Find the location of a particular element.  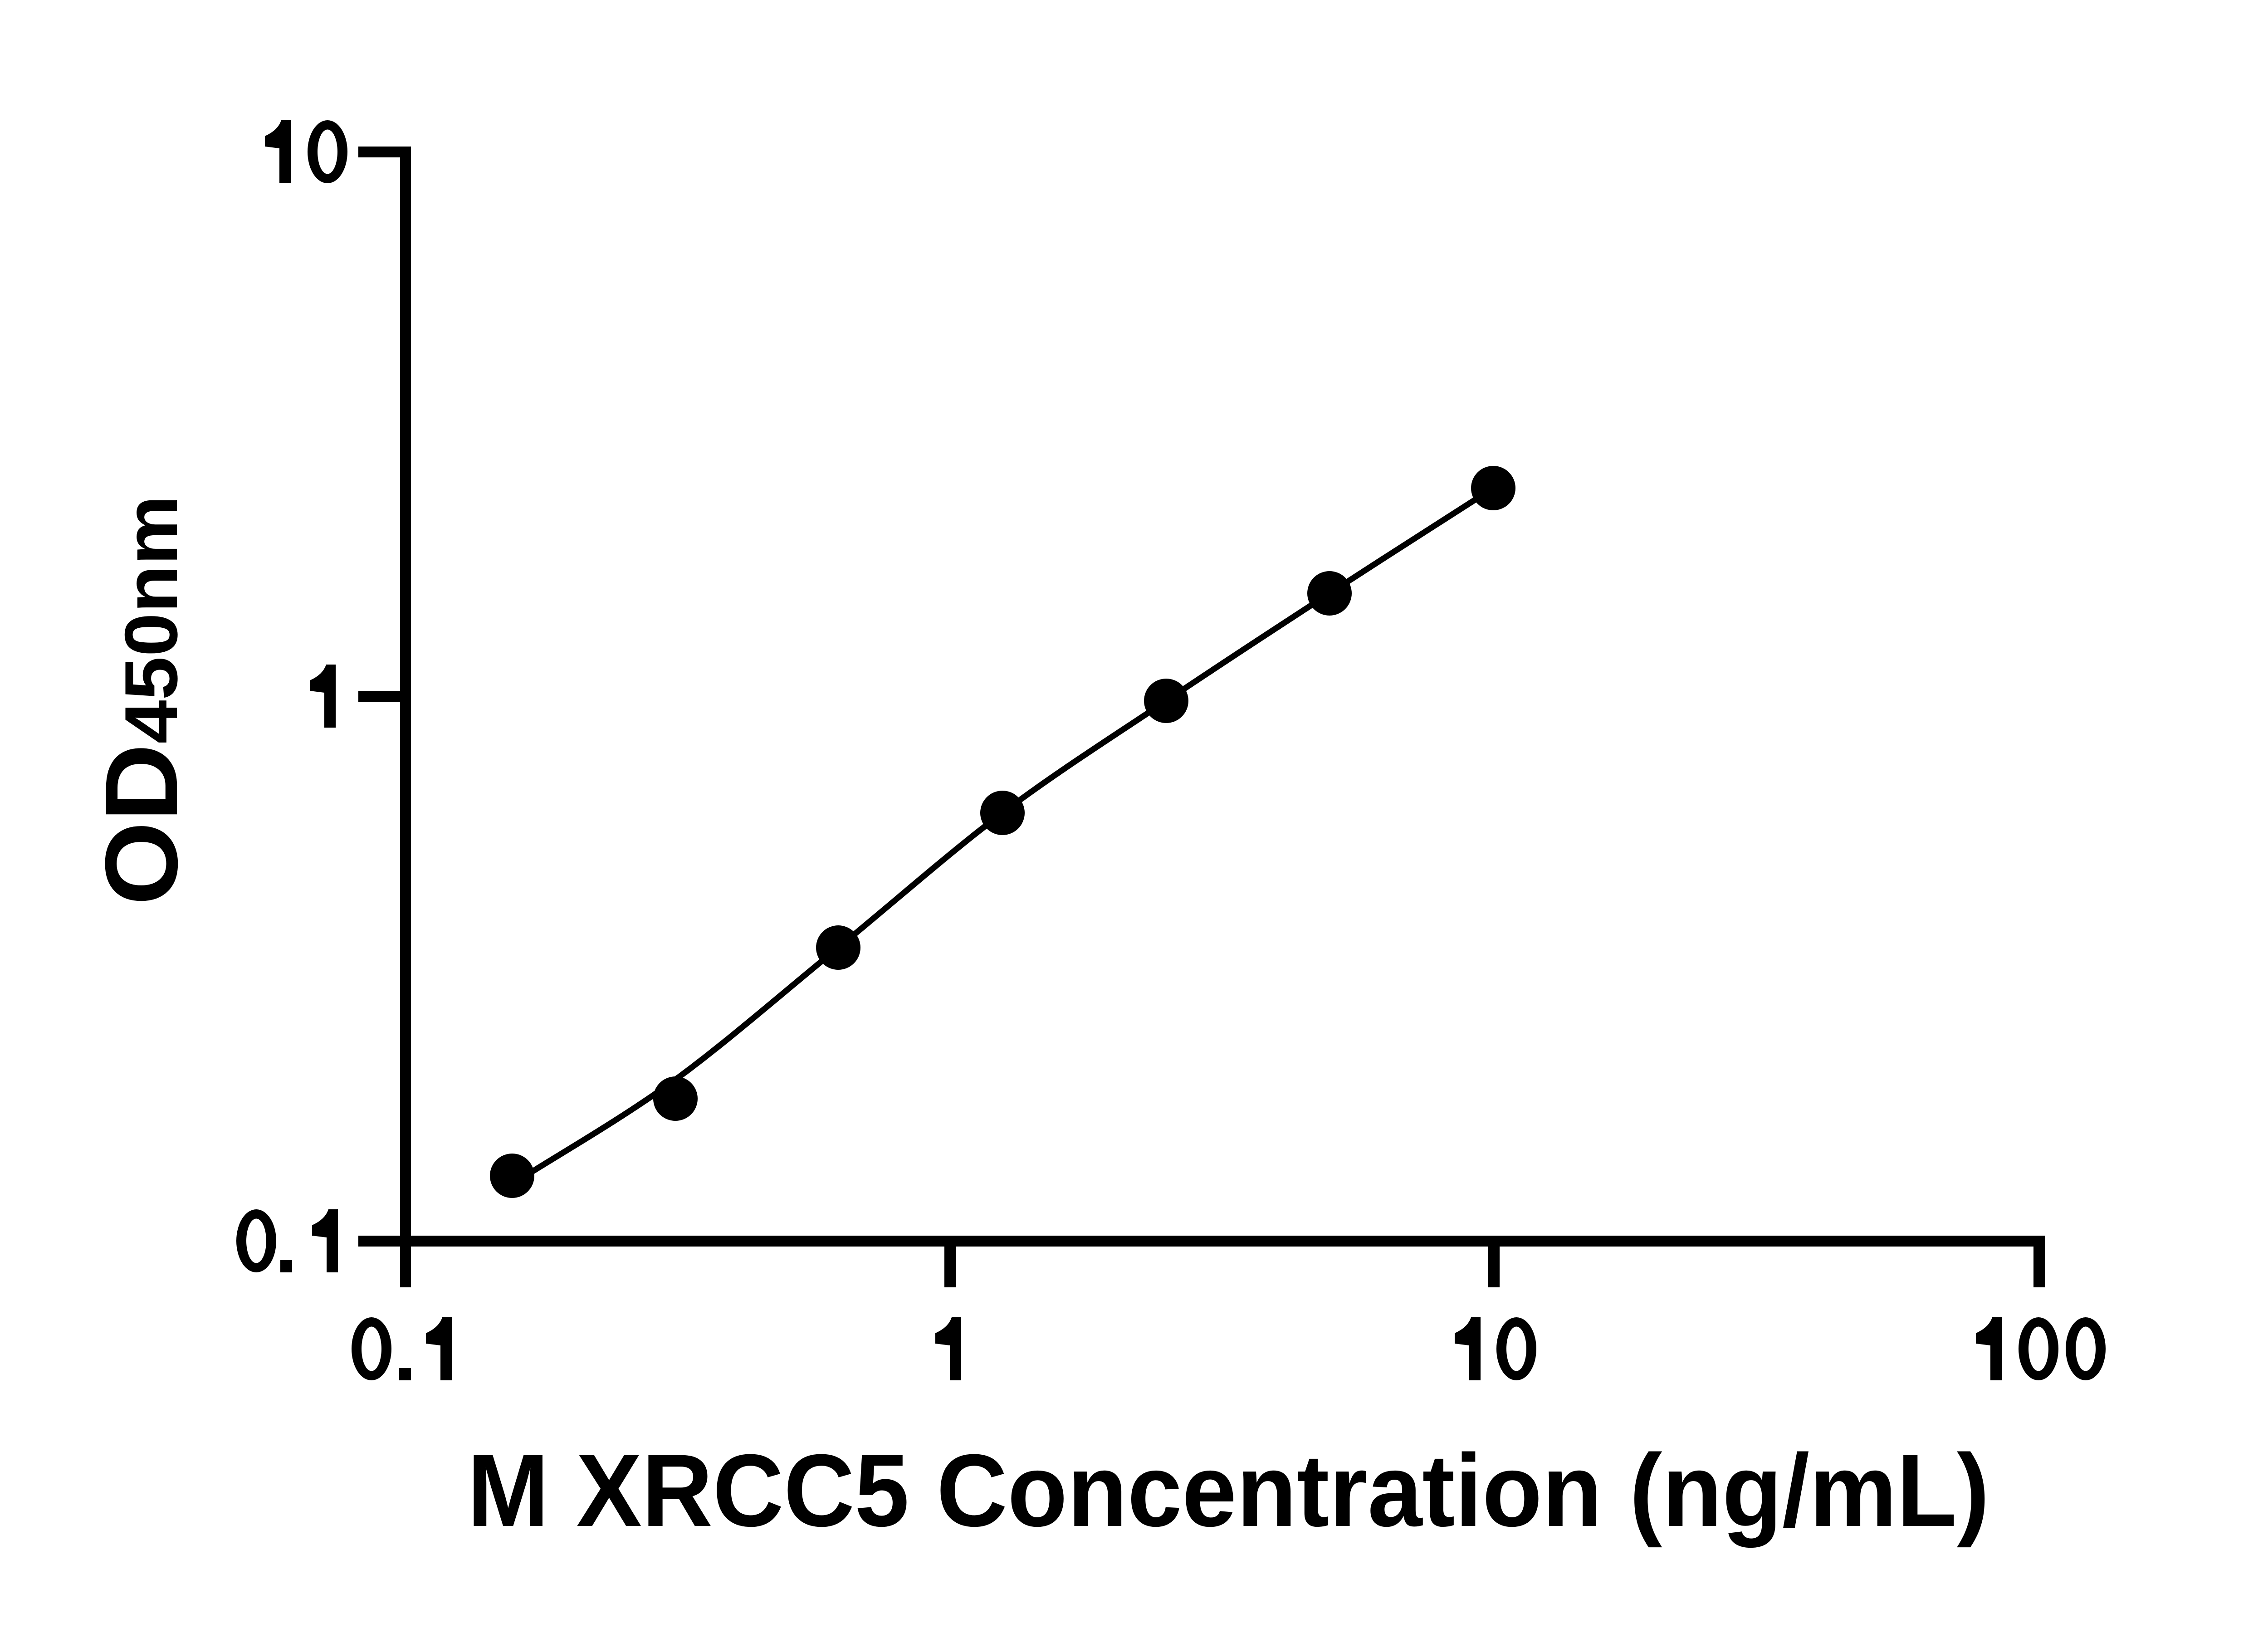

svg-text: M XRCC5 Concentration (ng/mL) is located at coordinates (1228, 1490).